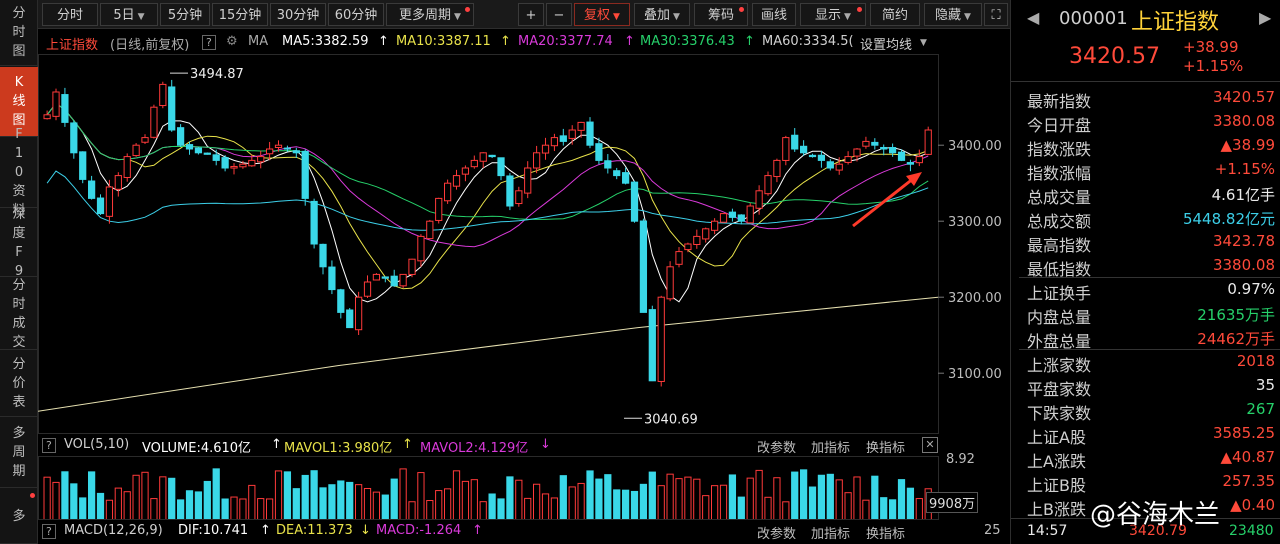  I want to click on vol-value: VOLUME:4.610亿, so click(197, 448).